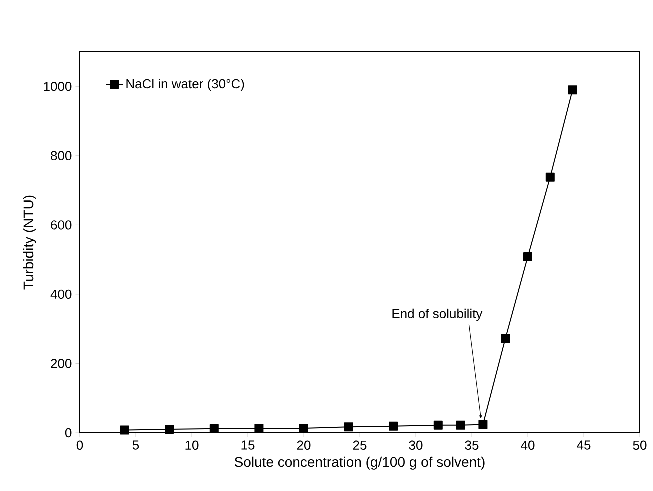 Image resolution: width=653 pixels, height=491 pixels. What do you see at coordinates (68, 433) in the screenshot?
I see `y-tick-label: 0` at bounding box center [68, 433].